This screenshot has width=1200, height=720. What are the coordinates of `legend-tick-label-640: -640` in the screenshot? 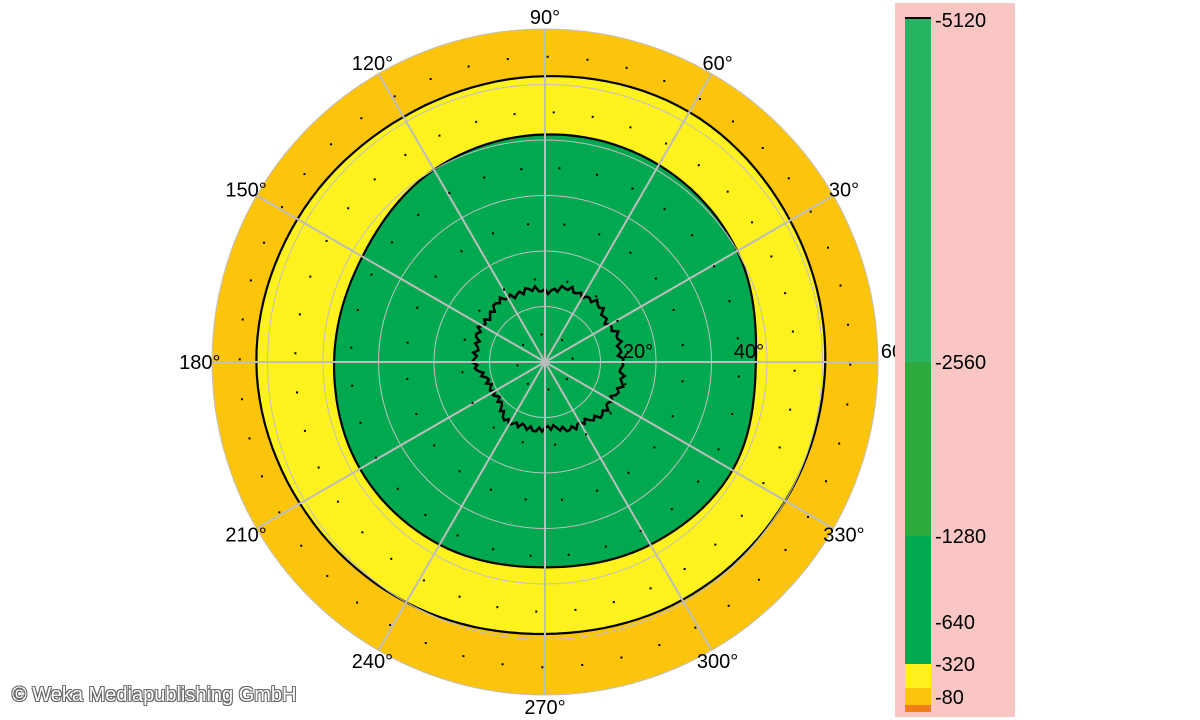 It's located at (955, 623).